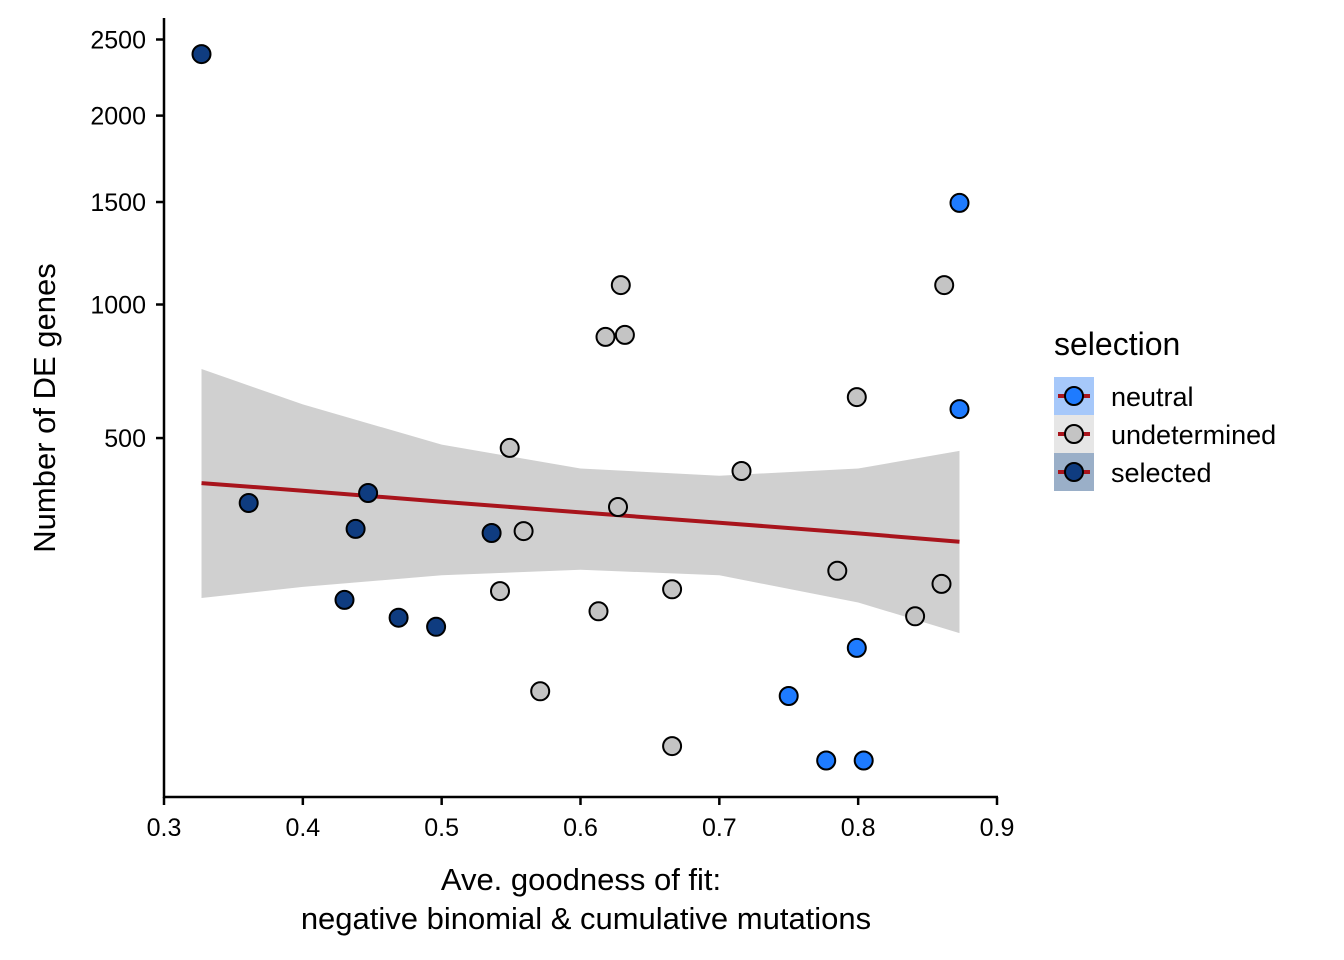 This screenshot has height=960, width=1344. What do you see at coordinates (118, 305) in the screenshot?
I see `y-tick-label: 1000` at bounding box center [118, 305].